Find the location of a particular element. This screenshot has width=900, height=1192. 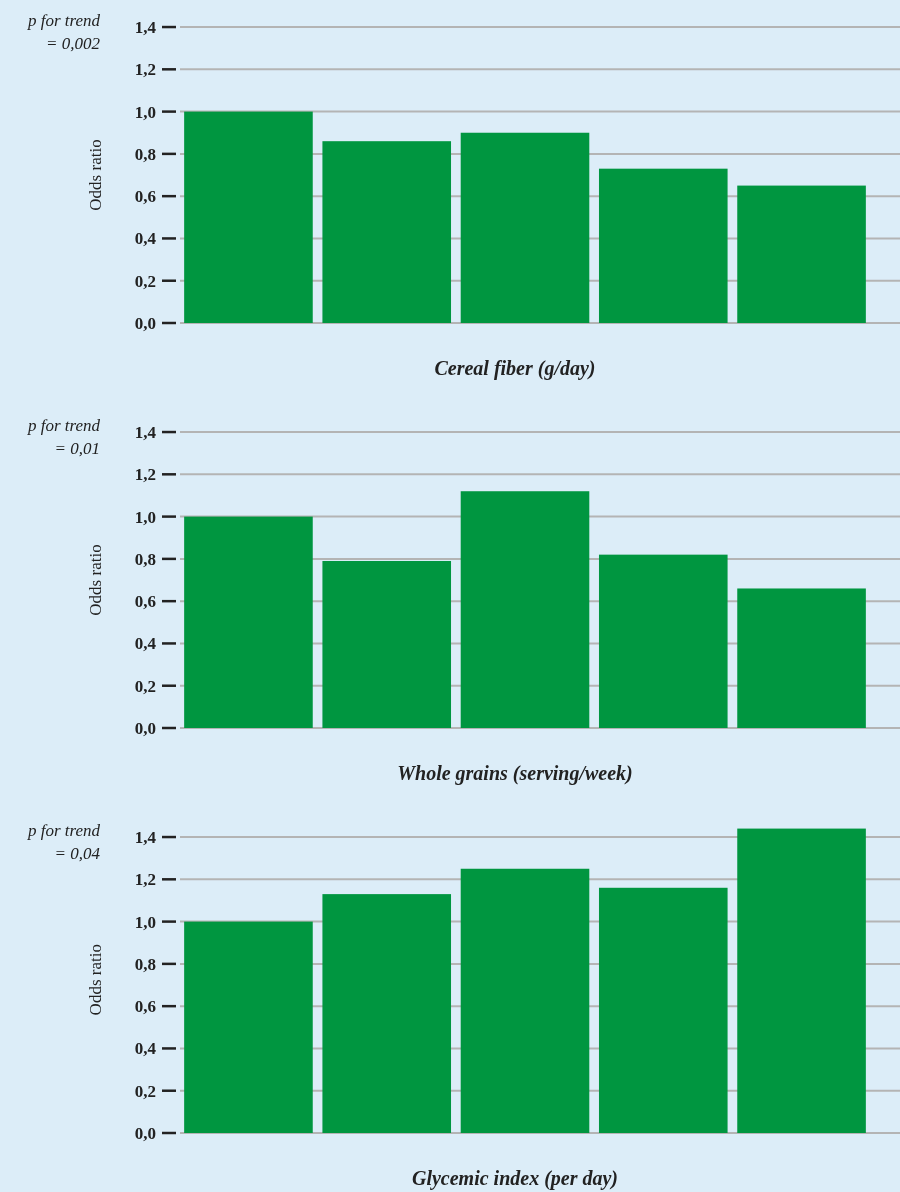

text: p for trend = 0,04 is located at coordinates (63, 842).